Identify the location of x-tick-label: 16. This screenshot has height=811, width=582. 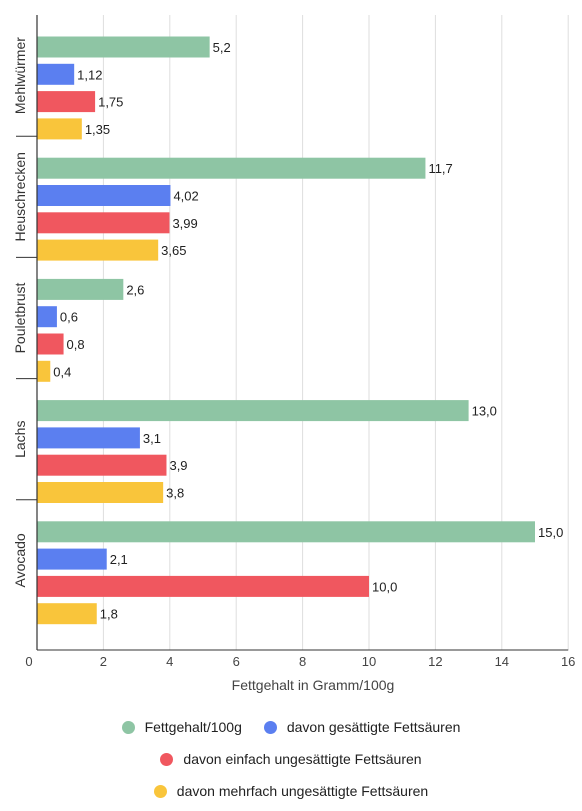
(568, 661).